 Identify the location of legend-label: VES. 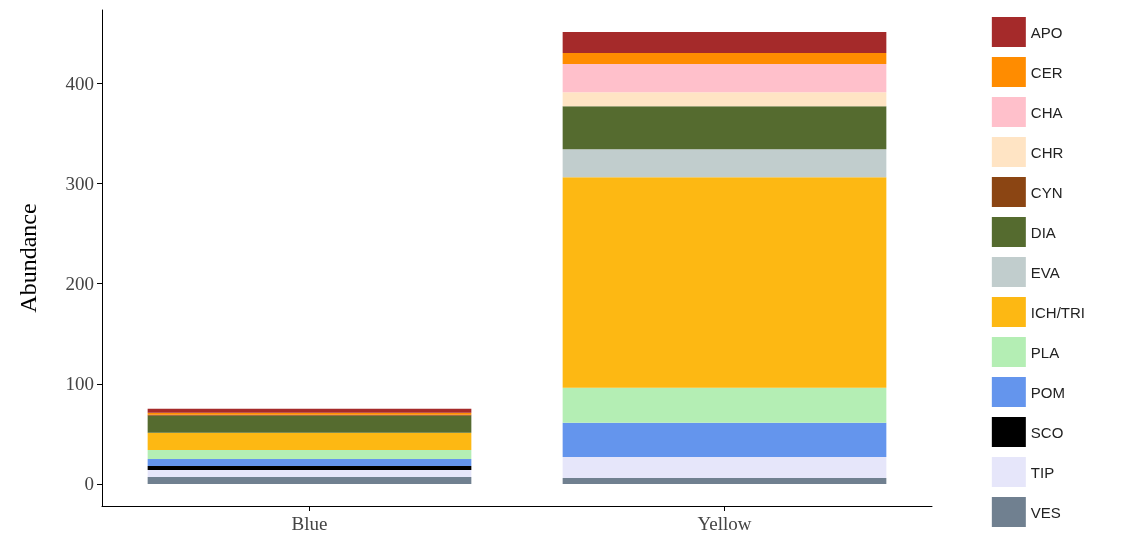
(1045, 512).